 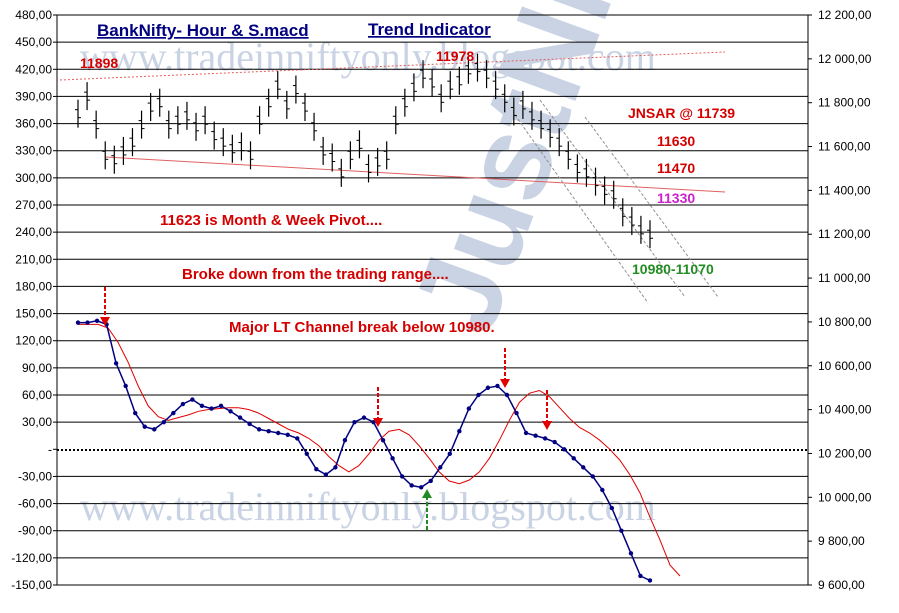 What do you see at coordinates (392, 66) in the screenshot?
I see `upper-trendline` at bounding box center [392, 66].